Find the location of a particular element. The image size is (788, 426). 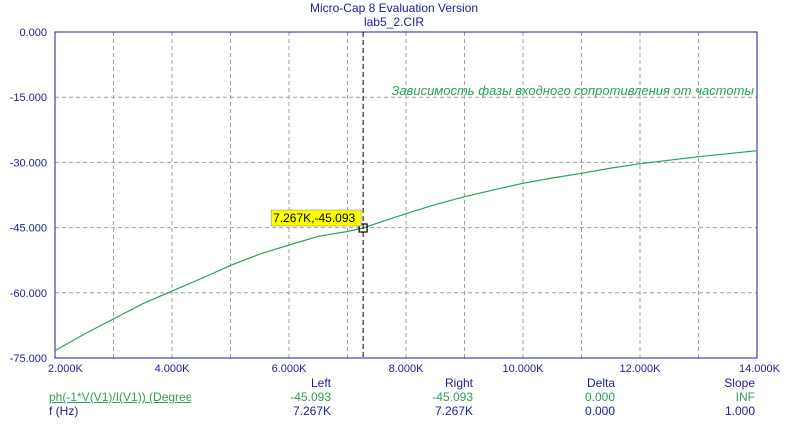

trace-expression-link: ph(-1*V(V1)/I(V1)) (Degrees) is located at coordinates (120, 397).